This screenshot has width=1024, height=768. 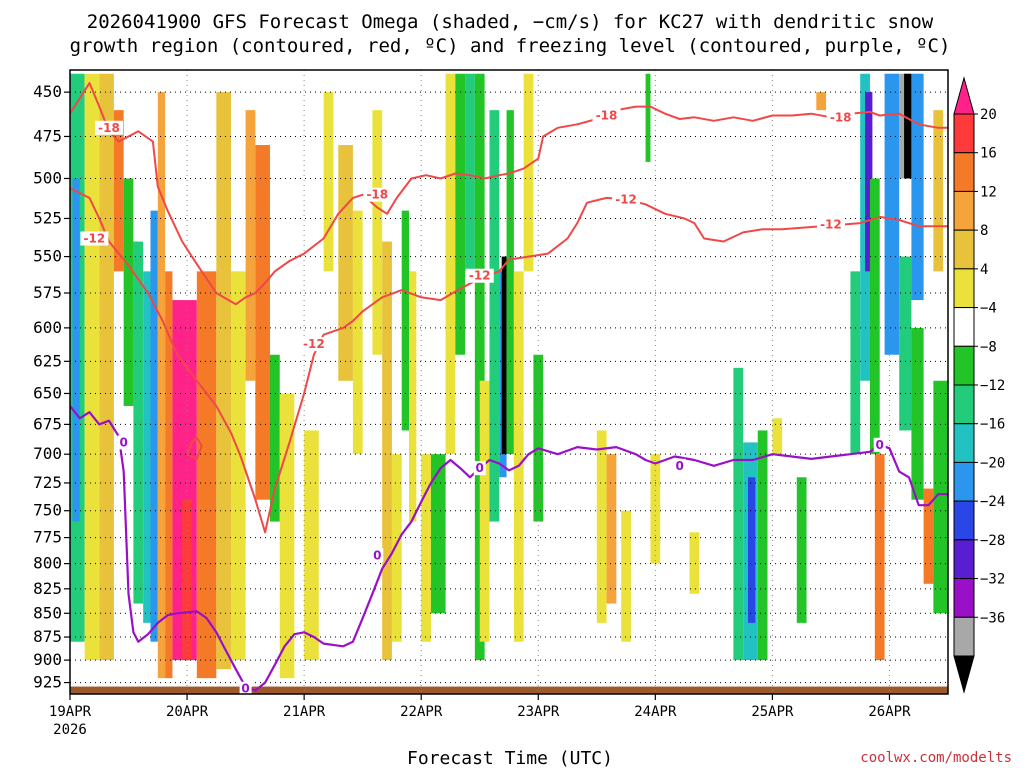 I want to click on y-tick-label: 800, so click(x=47, y=563).